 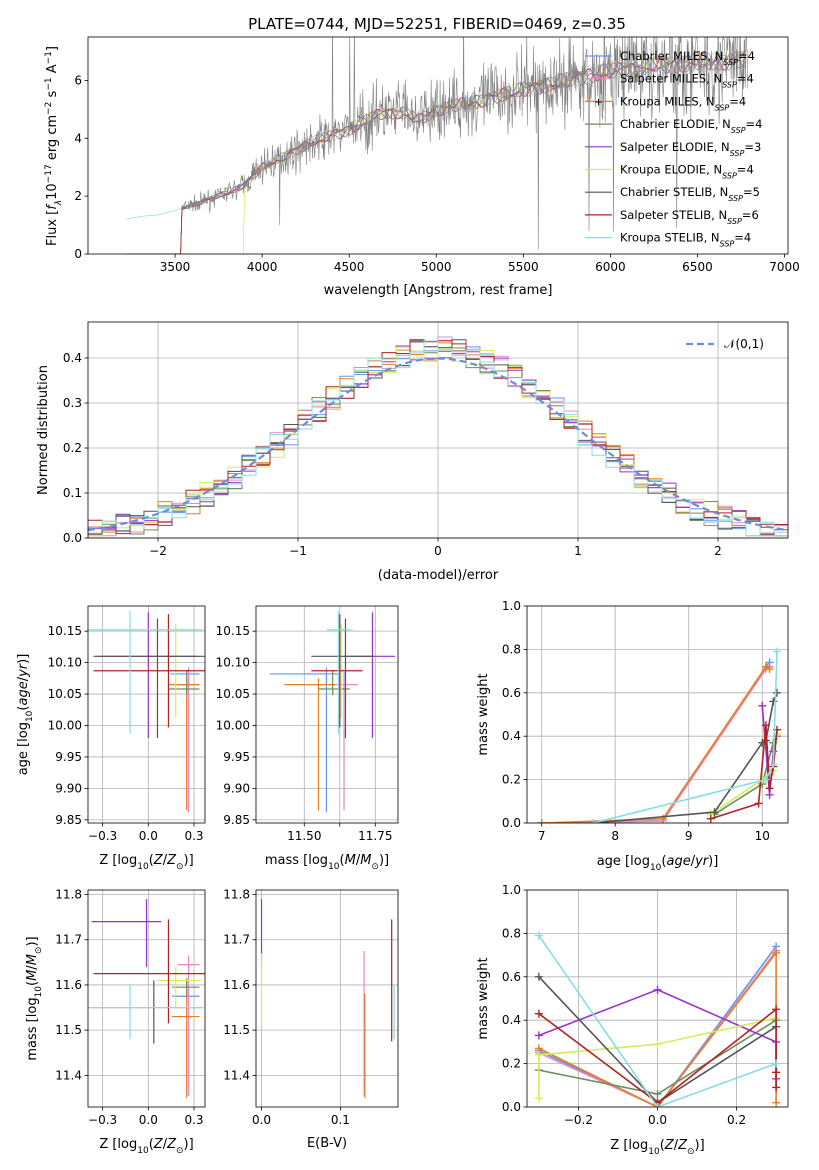 I want to click on y-tick-label: 10.05, so click(x=65, y=694).